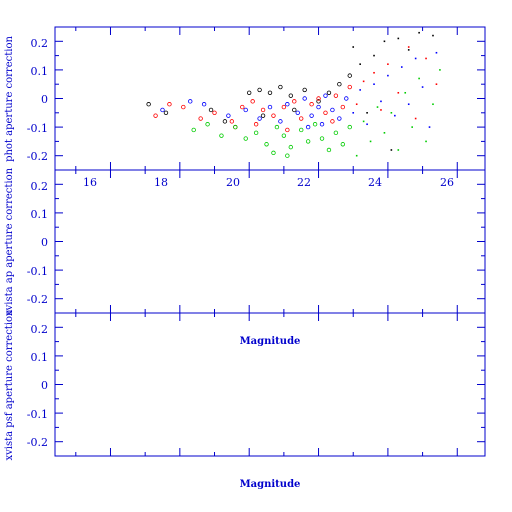 The image size is (512, 512). Describe the element at coordinates (37, 386) in the screenshot. I see `panel-3-y-tick-labels: 0.2 0.1 0 -0.1 -0.2` at that location.